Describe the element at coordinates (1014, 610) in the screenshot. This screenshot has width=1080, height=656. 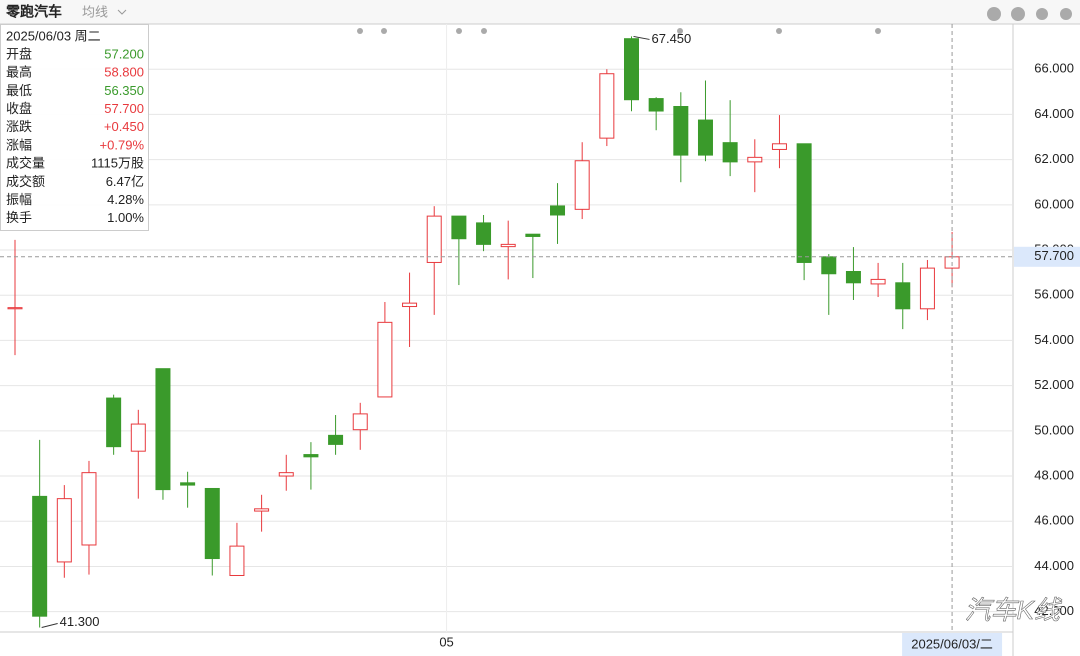
I see `watermark: 汽车K线` at that location.